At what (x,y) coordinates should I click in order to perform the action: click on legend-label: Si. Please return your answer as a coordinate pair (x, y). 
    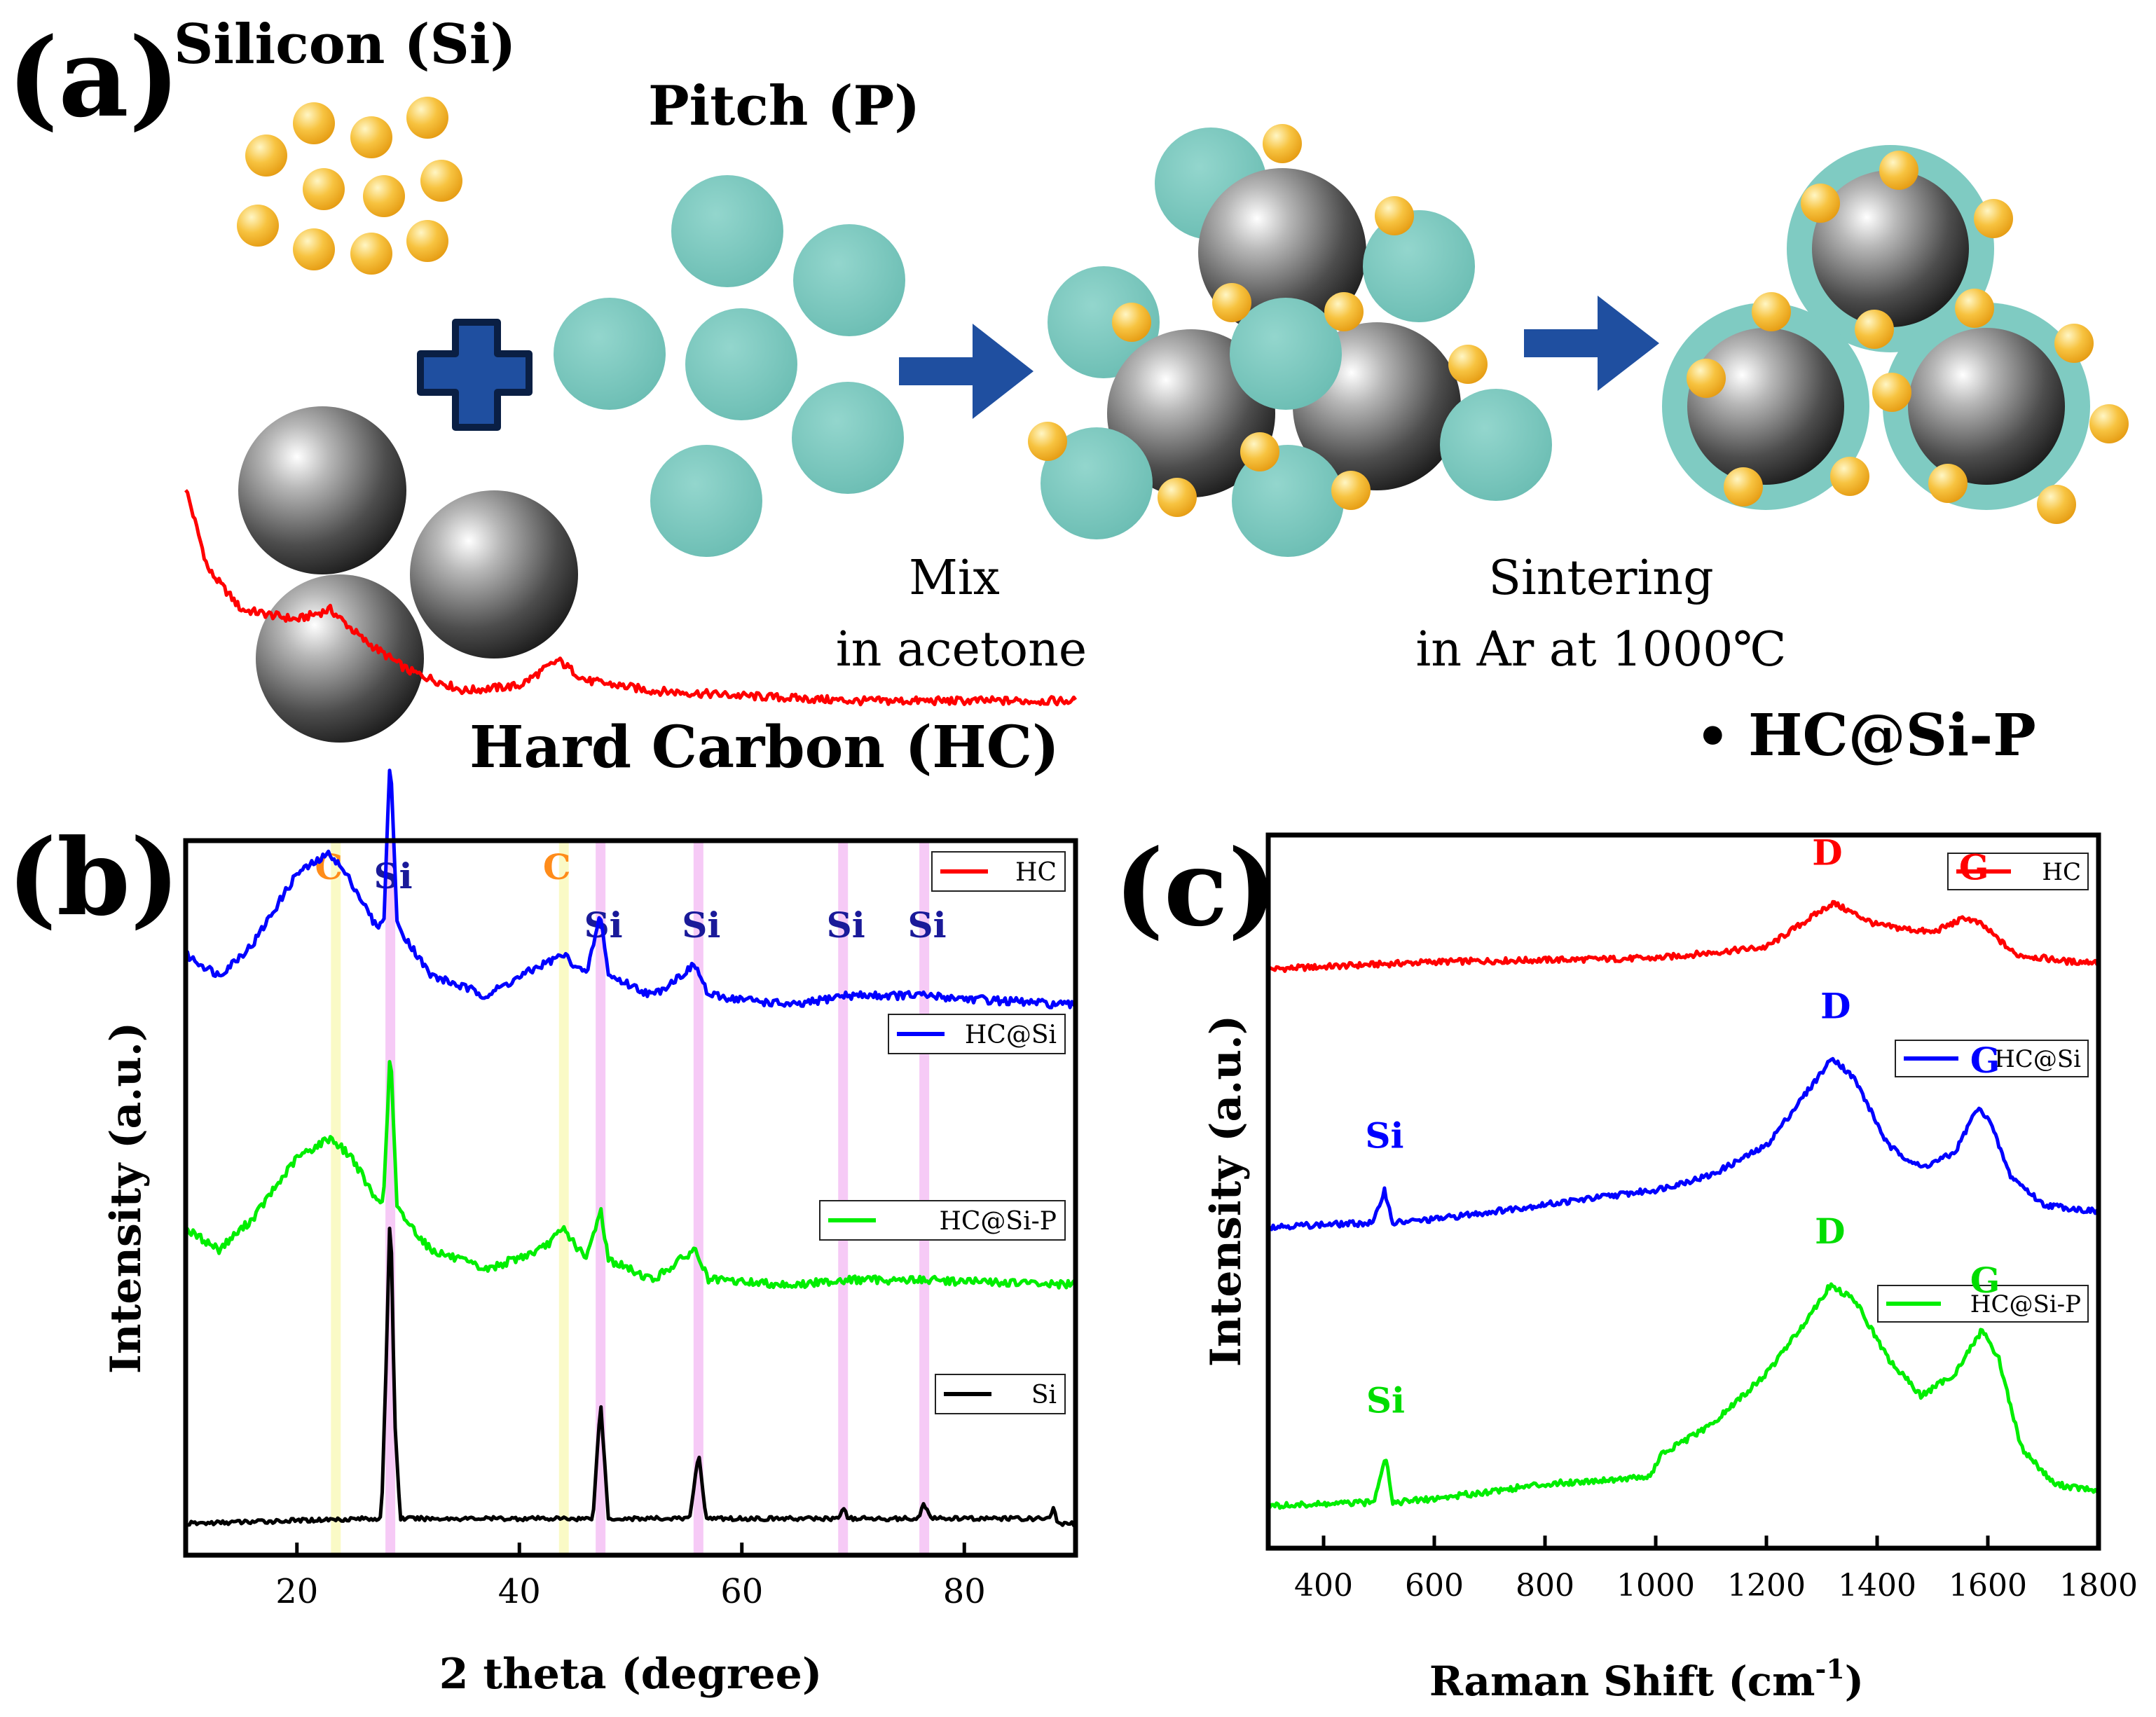
    Looking at the image, I should click on (1044, 1395).